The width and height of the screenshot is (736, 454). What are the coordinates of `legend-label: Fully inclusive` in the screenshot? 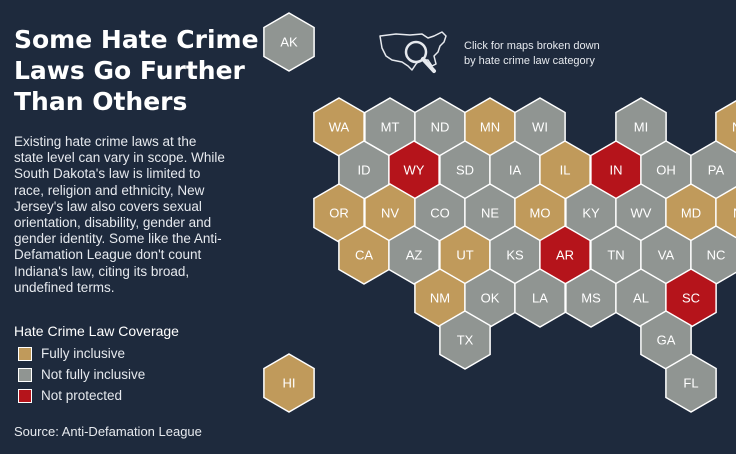 It's located at (83, 353).